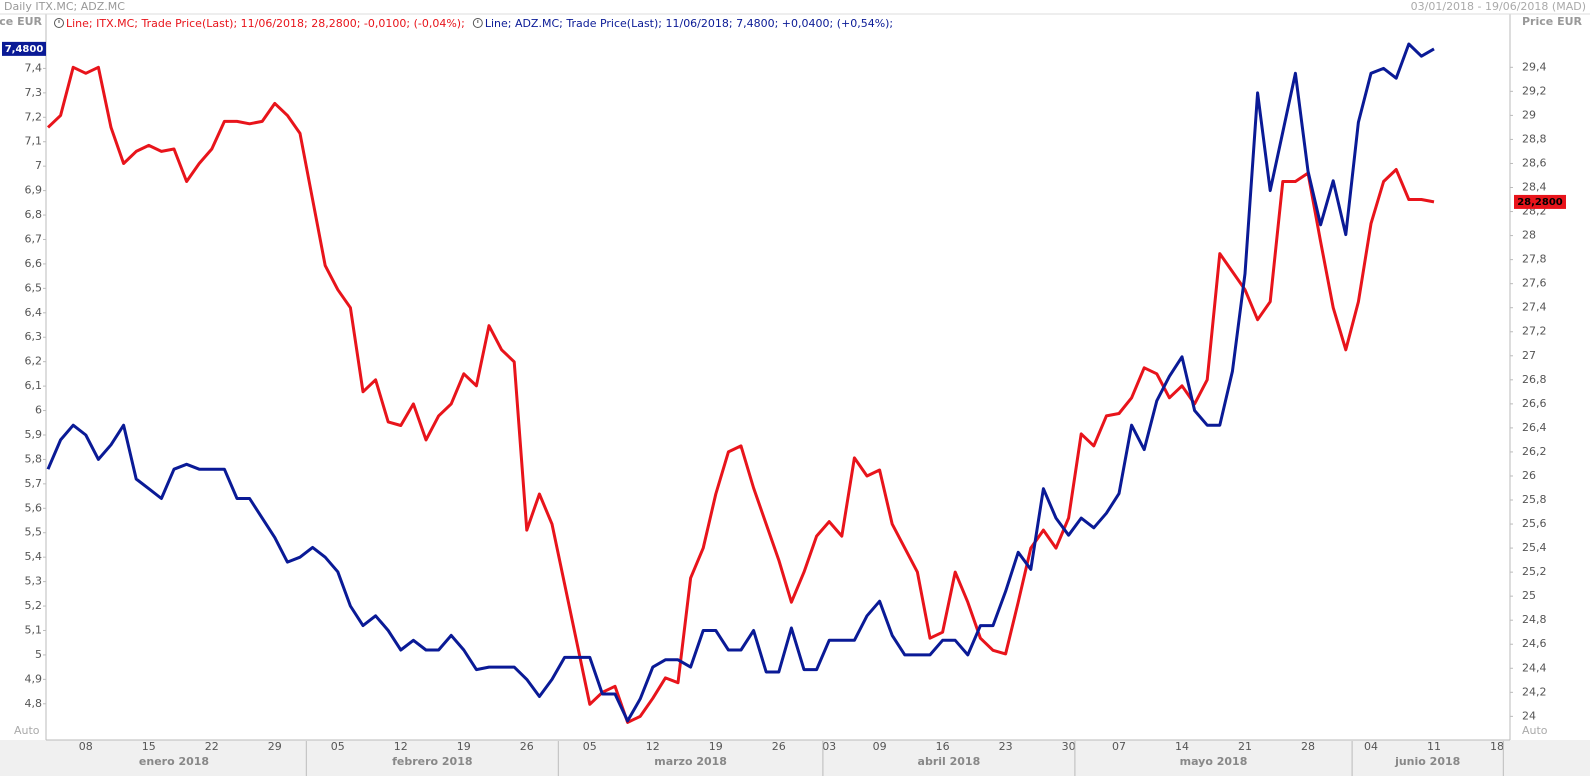 This screenshot has width=1590, height=780. What do you see at coordinates (34, 458) in the screenshot?
I see `y-tick-label: 5,8` at bounding box center [34, 458].